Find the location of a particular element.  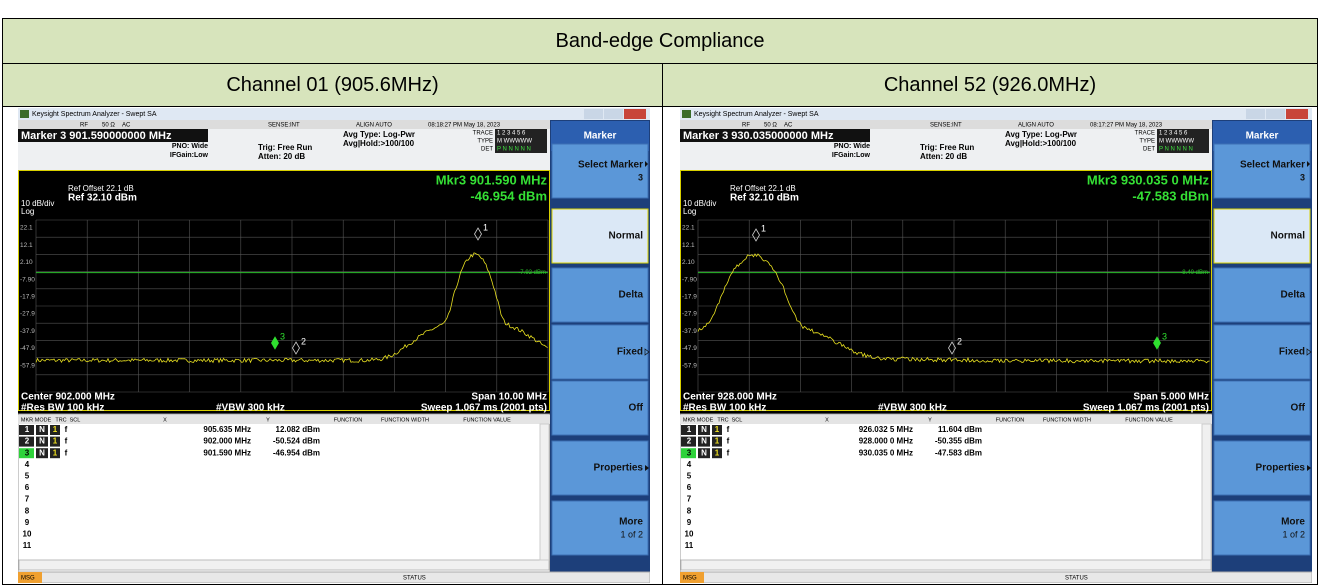

trace is located at coordinates (953, 308).